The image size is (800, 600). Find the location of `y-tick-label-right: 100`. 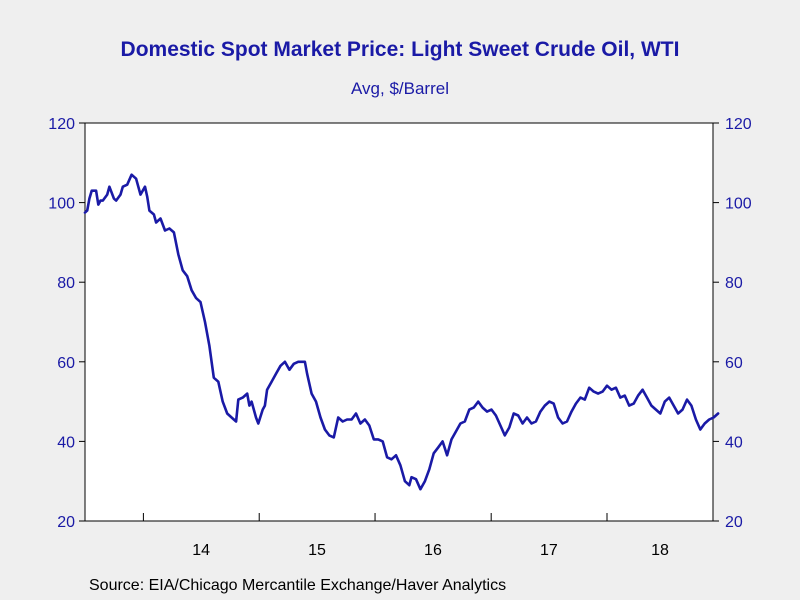

y-tick-label-right: 100 is located at coordinates (738, 204).